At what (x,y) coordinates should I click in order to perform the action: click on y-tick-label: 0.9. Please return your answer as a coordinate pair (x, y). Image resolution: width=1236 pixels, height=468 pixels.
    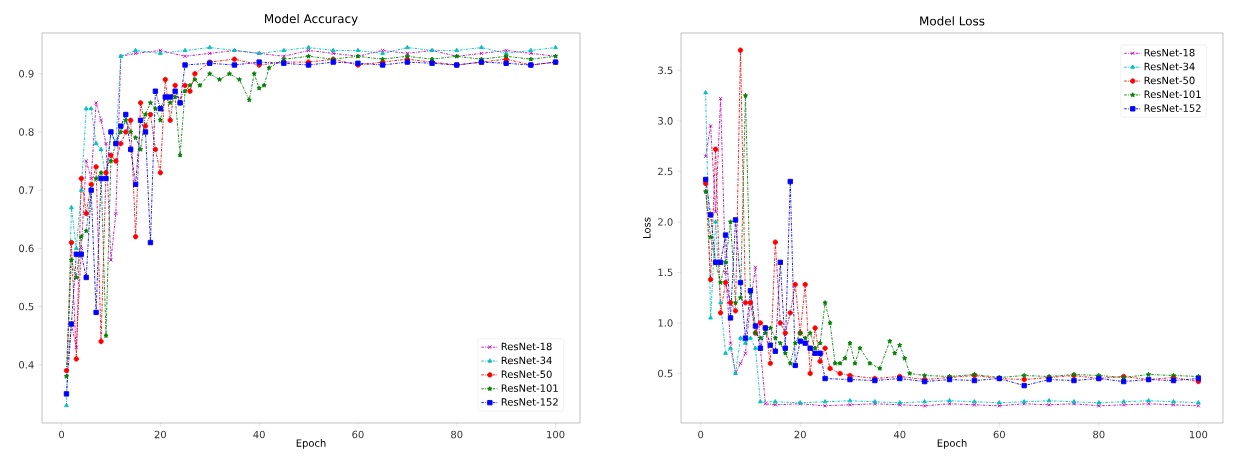
    Looking at the image, I should click on (26, 73).